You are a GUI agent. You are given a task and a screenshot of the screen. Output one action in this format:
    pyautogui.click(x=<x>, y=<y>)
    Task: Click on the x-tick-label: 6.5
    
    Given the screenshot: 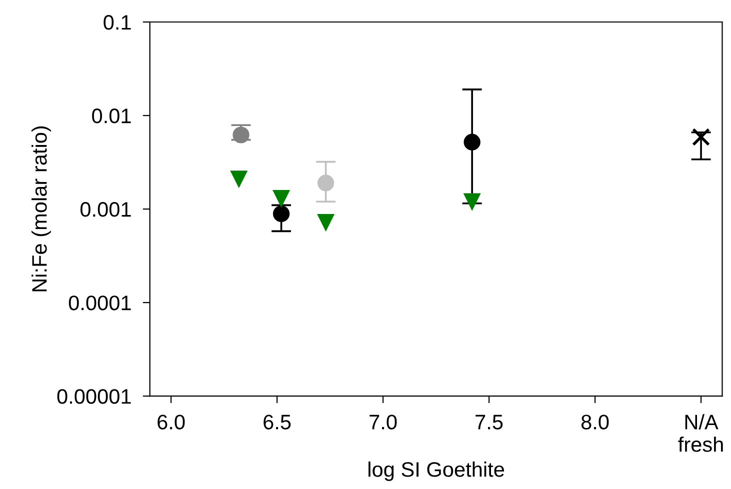 What is the action you would take?
    pyautogui.click(x=277, y=422)
    